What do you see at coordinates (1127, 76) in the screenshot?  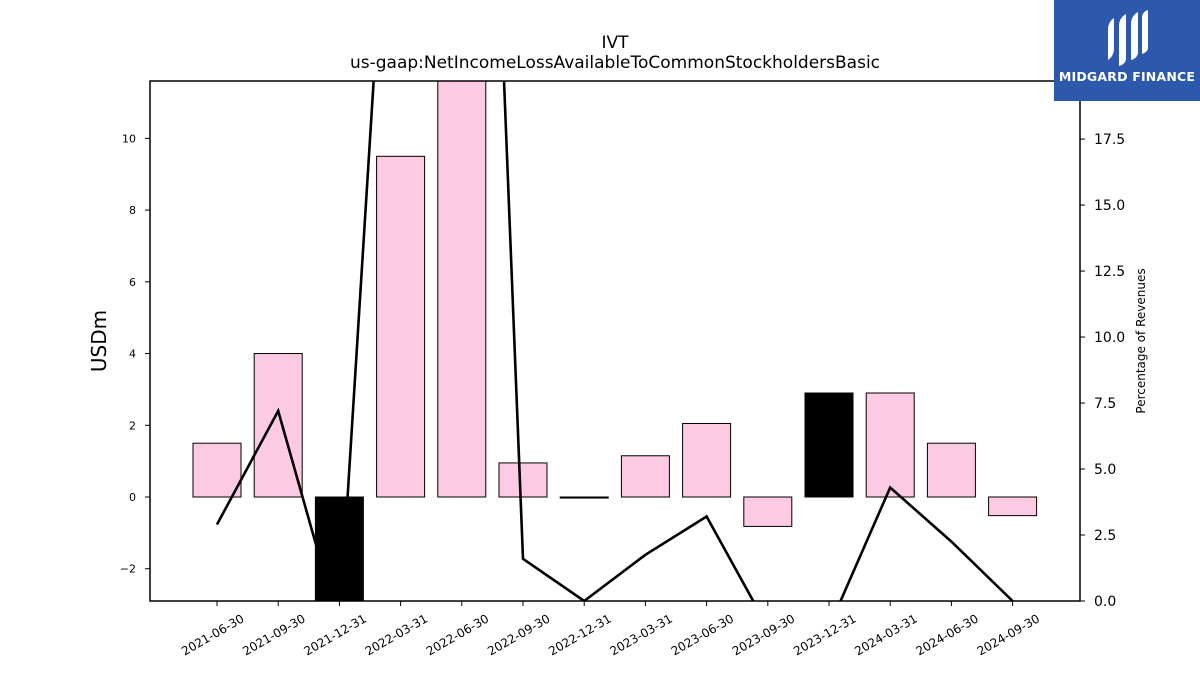 I see `logo-text: MIDGARD FINANCE` at bounding box center [1127, 76].